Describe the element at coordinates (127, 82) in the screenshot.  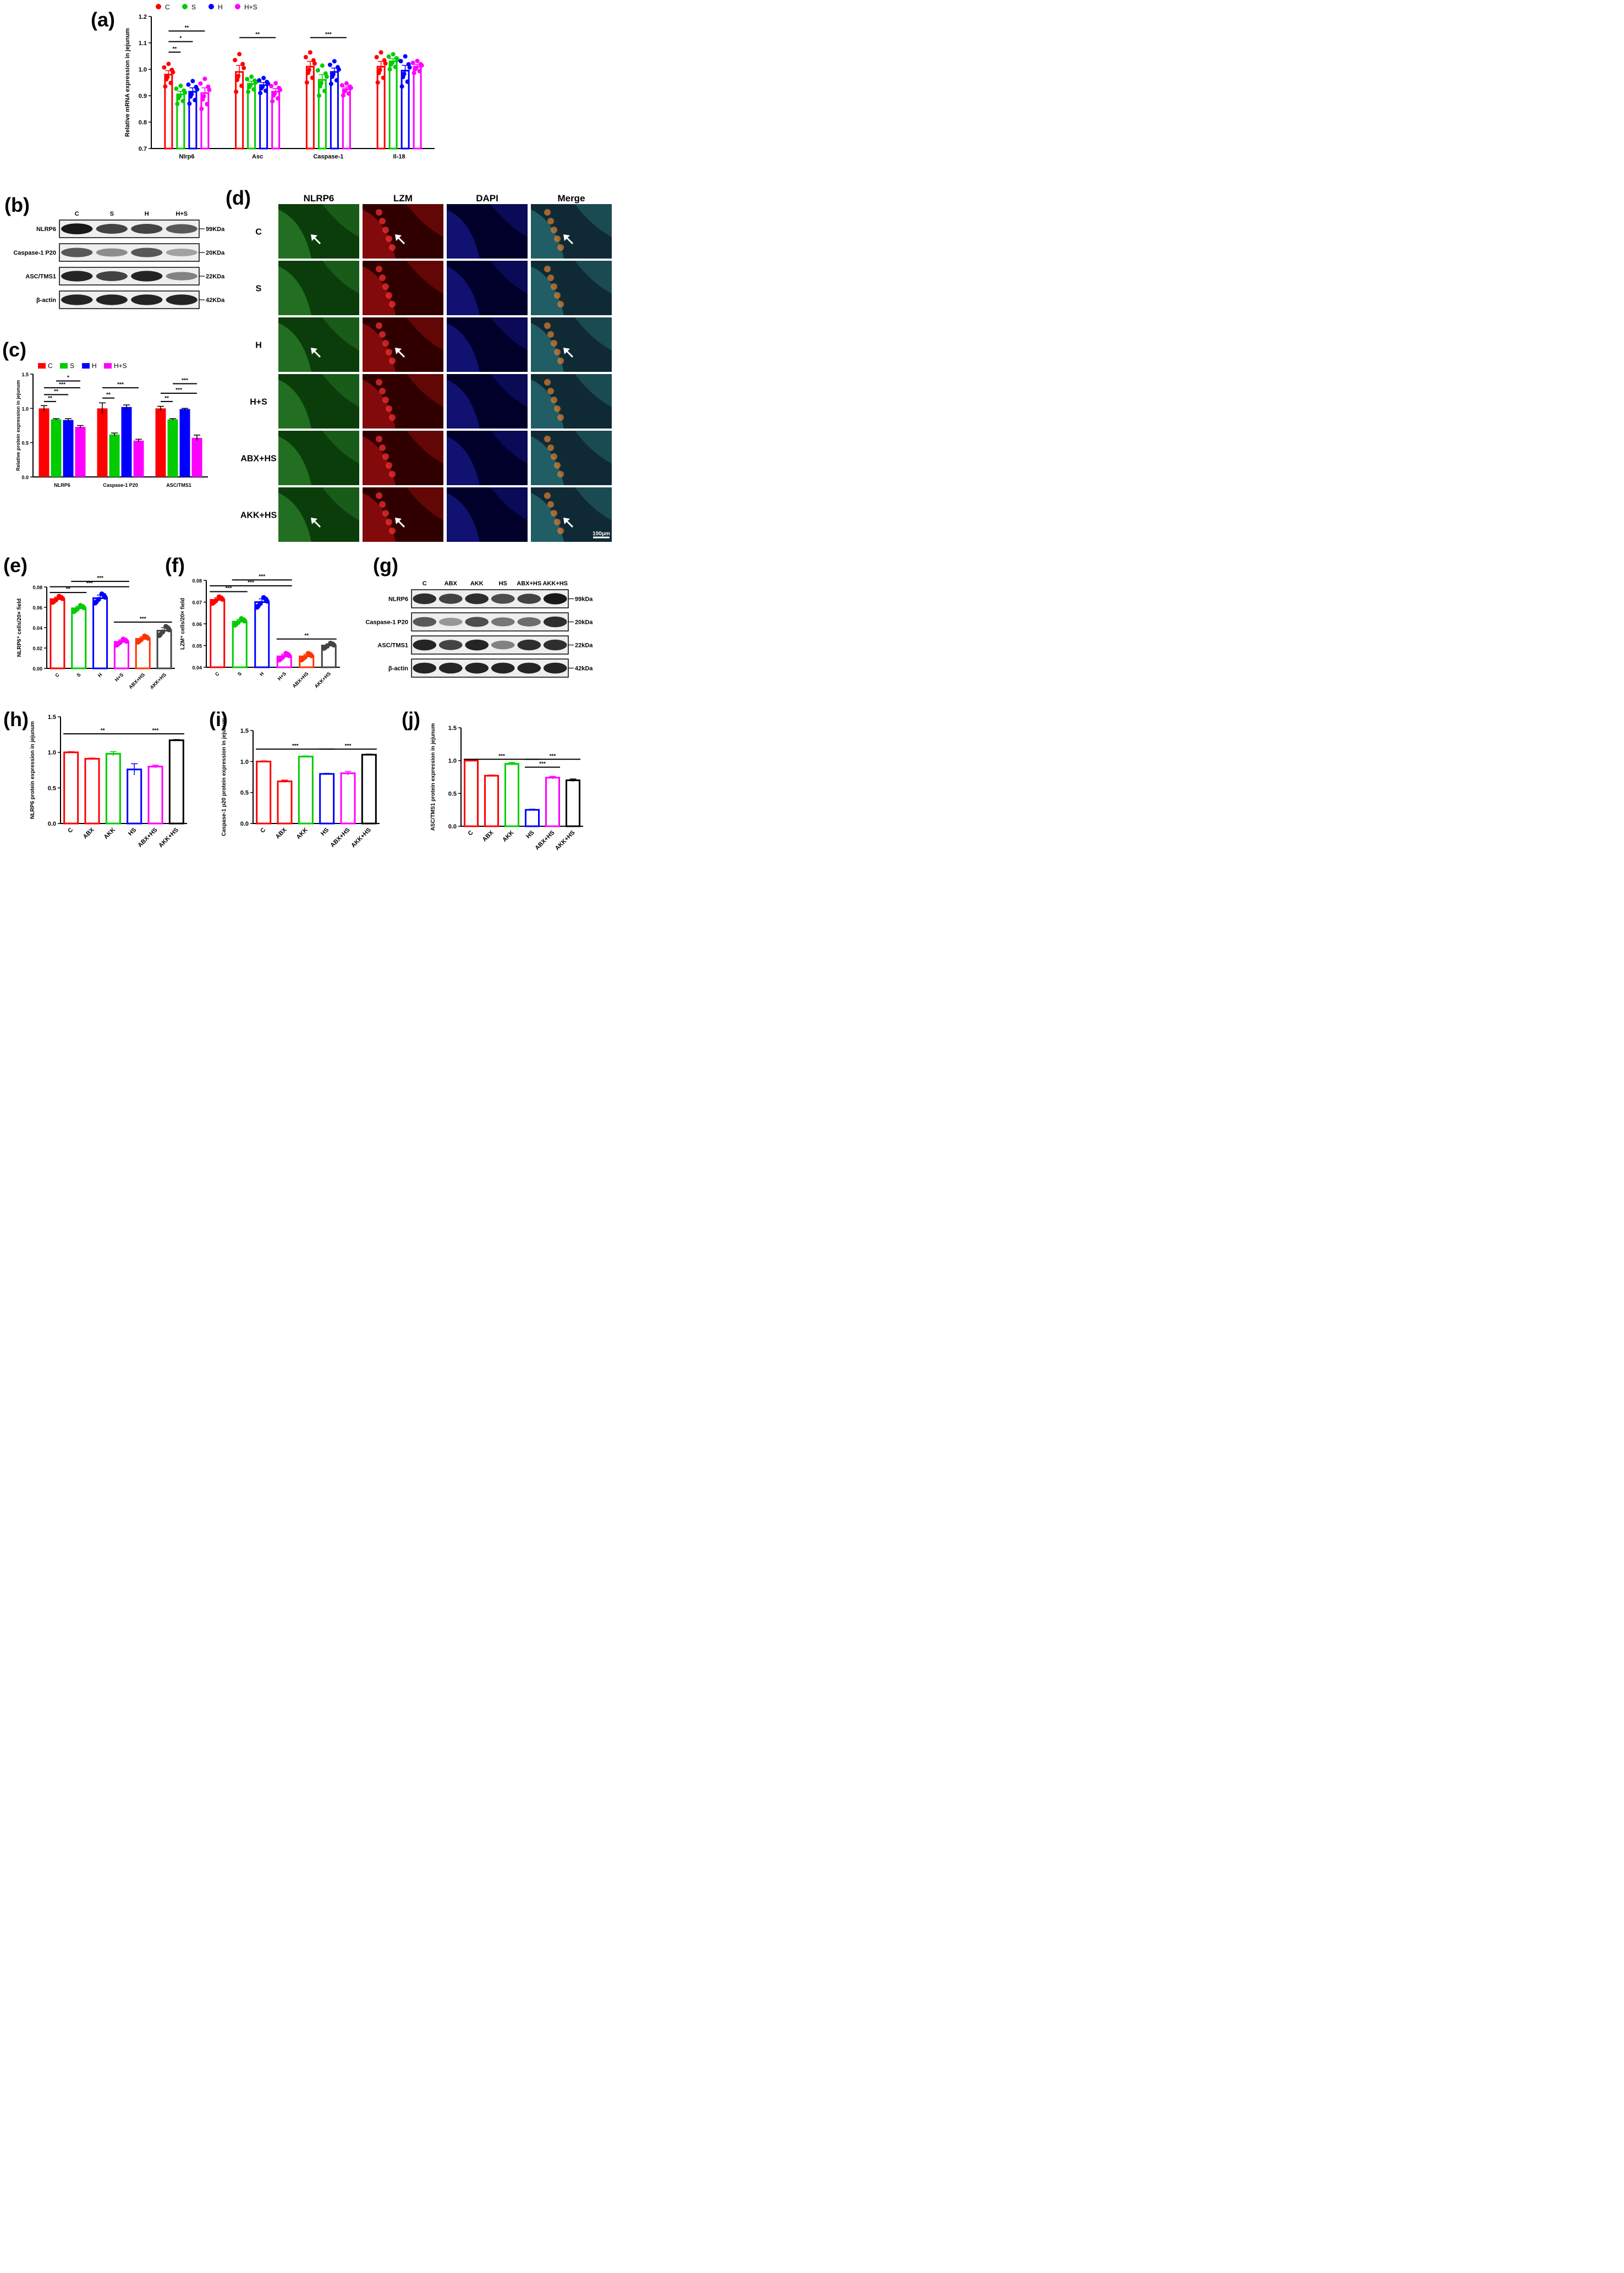
I see `y-axis-label: Relative mRNA expression in jejunum` at that location.